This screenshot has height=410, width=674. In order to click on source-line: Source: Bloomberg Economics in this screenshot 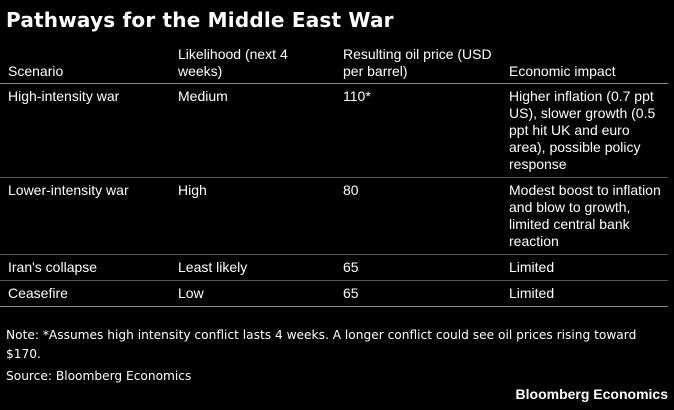, I will do `click(99, 376)`.